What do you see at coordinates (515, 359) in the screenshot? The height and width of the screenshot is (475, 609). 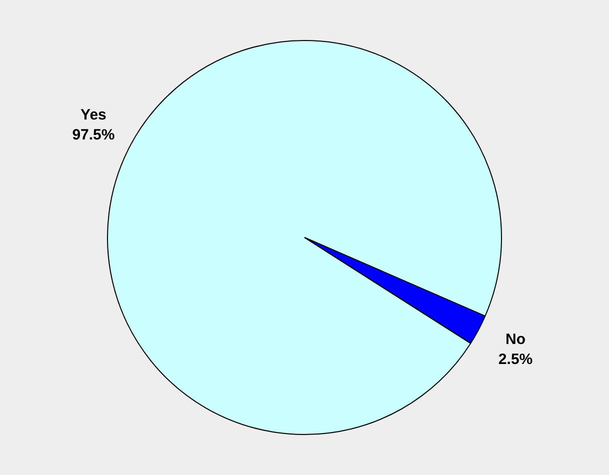 I see `data-label: 2.5%` at bounding box center [515, 359].